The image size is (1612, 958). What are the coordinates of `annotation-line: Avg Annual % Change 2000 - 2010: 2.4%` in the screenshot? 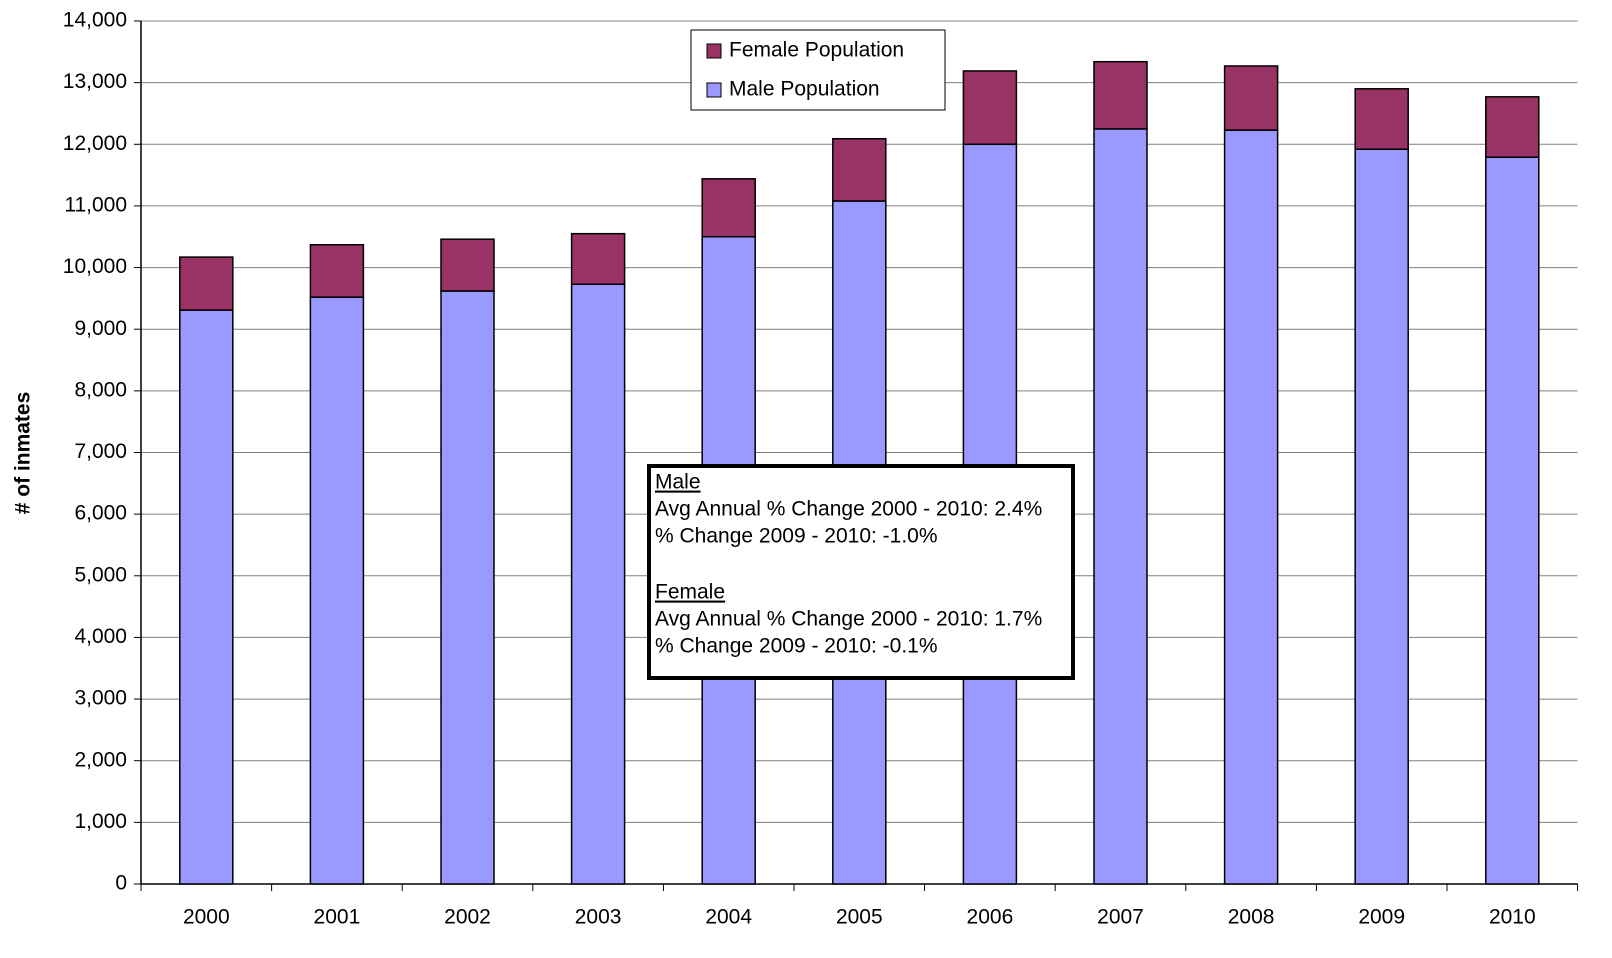 It's located at (848, 509).